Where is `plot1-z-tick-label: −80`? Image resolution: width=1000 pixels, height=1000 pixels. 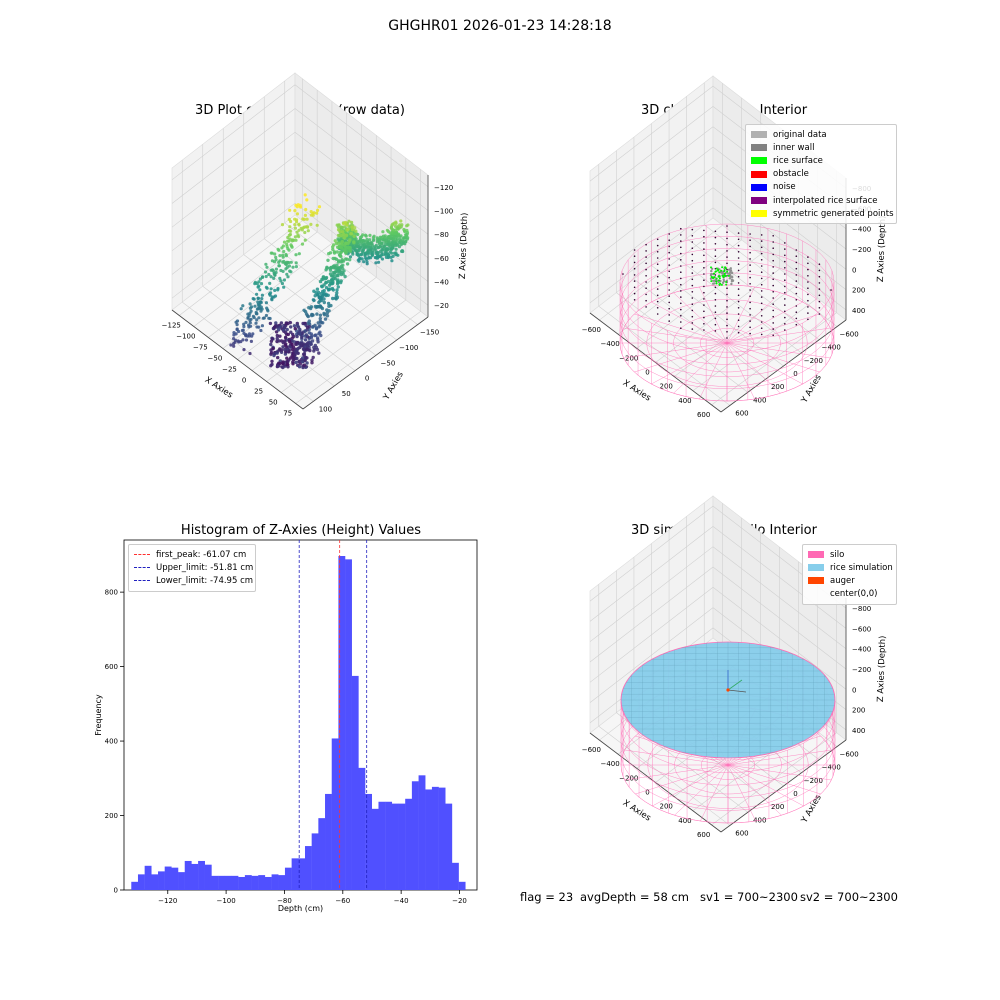
plot1-z-tick-label: −80 is located at coordinates (441, 235).